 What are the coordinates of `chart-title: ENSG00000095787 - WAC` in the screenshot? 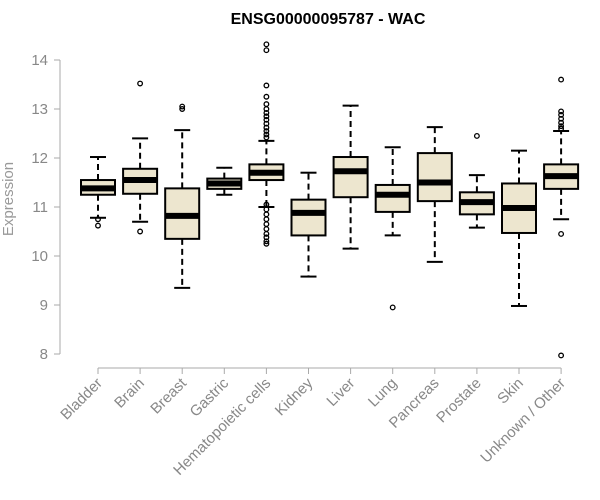 It's located at (328, 19).